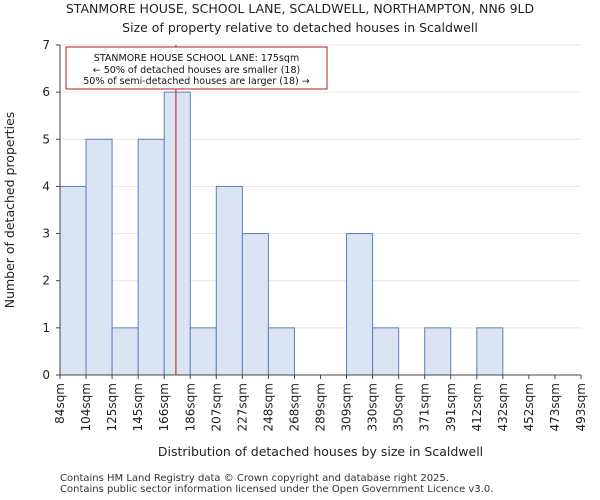 Image resolution: width=600 pixels, height=500 pixels. I want to click on y-tick-label: 5, so click(46, 139).